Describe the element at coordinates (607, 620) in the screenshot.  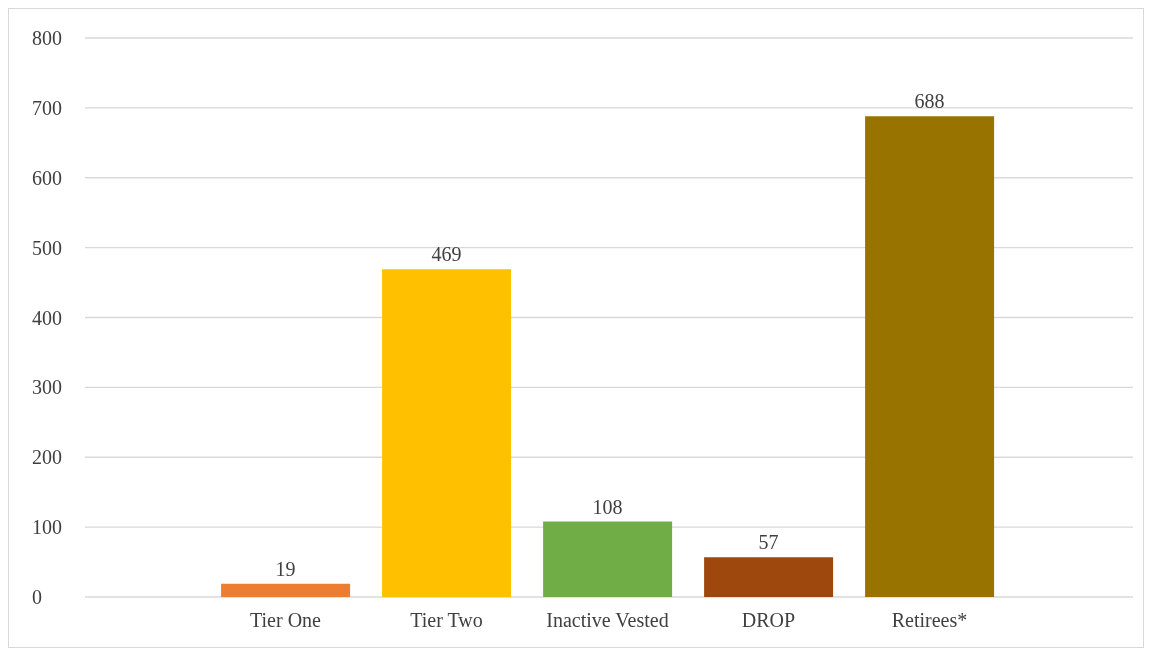
I see `x-tick-label: Inactive Vested` at that location.